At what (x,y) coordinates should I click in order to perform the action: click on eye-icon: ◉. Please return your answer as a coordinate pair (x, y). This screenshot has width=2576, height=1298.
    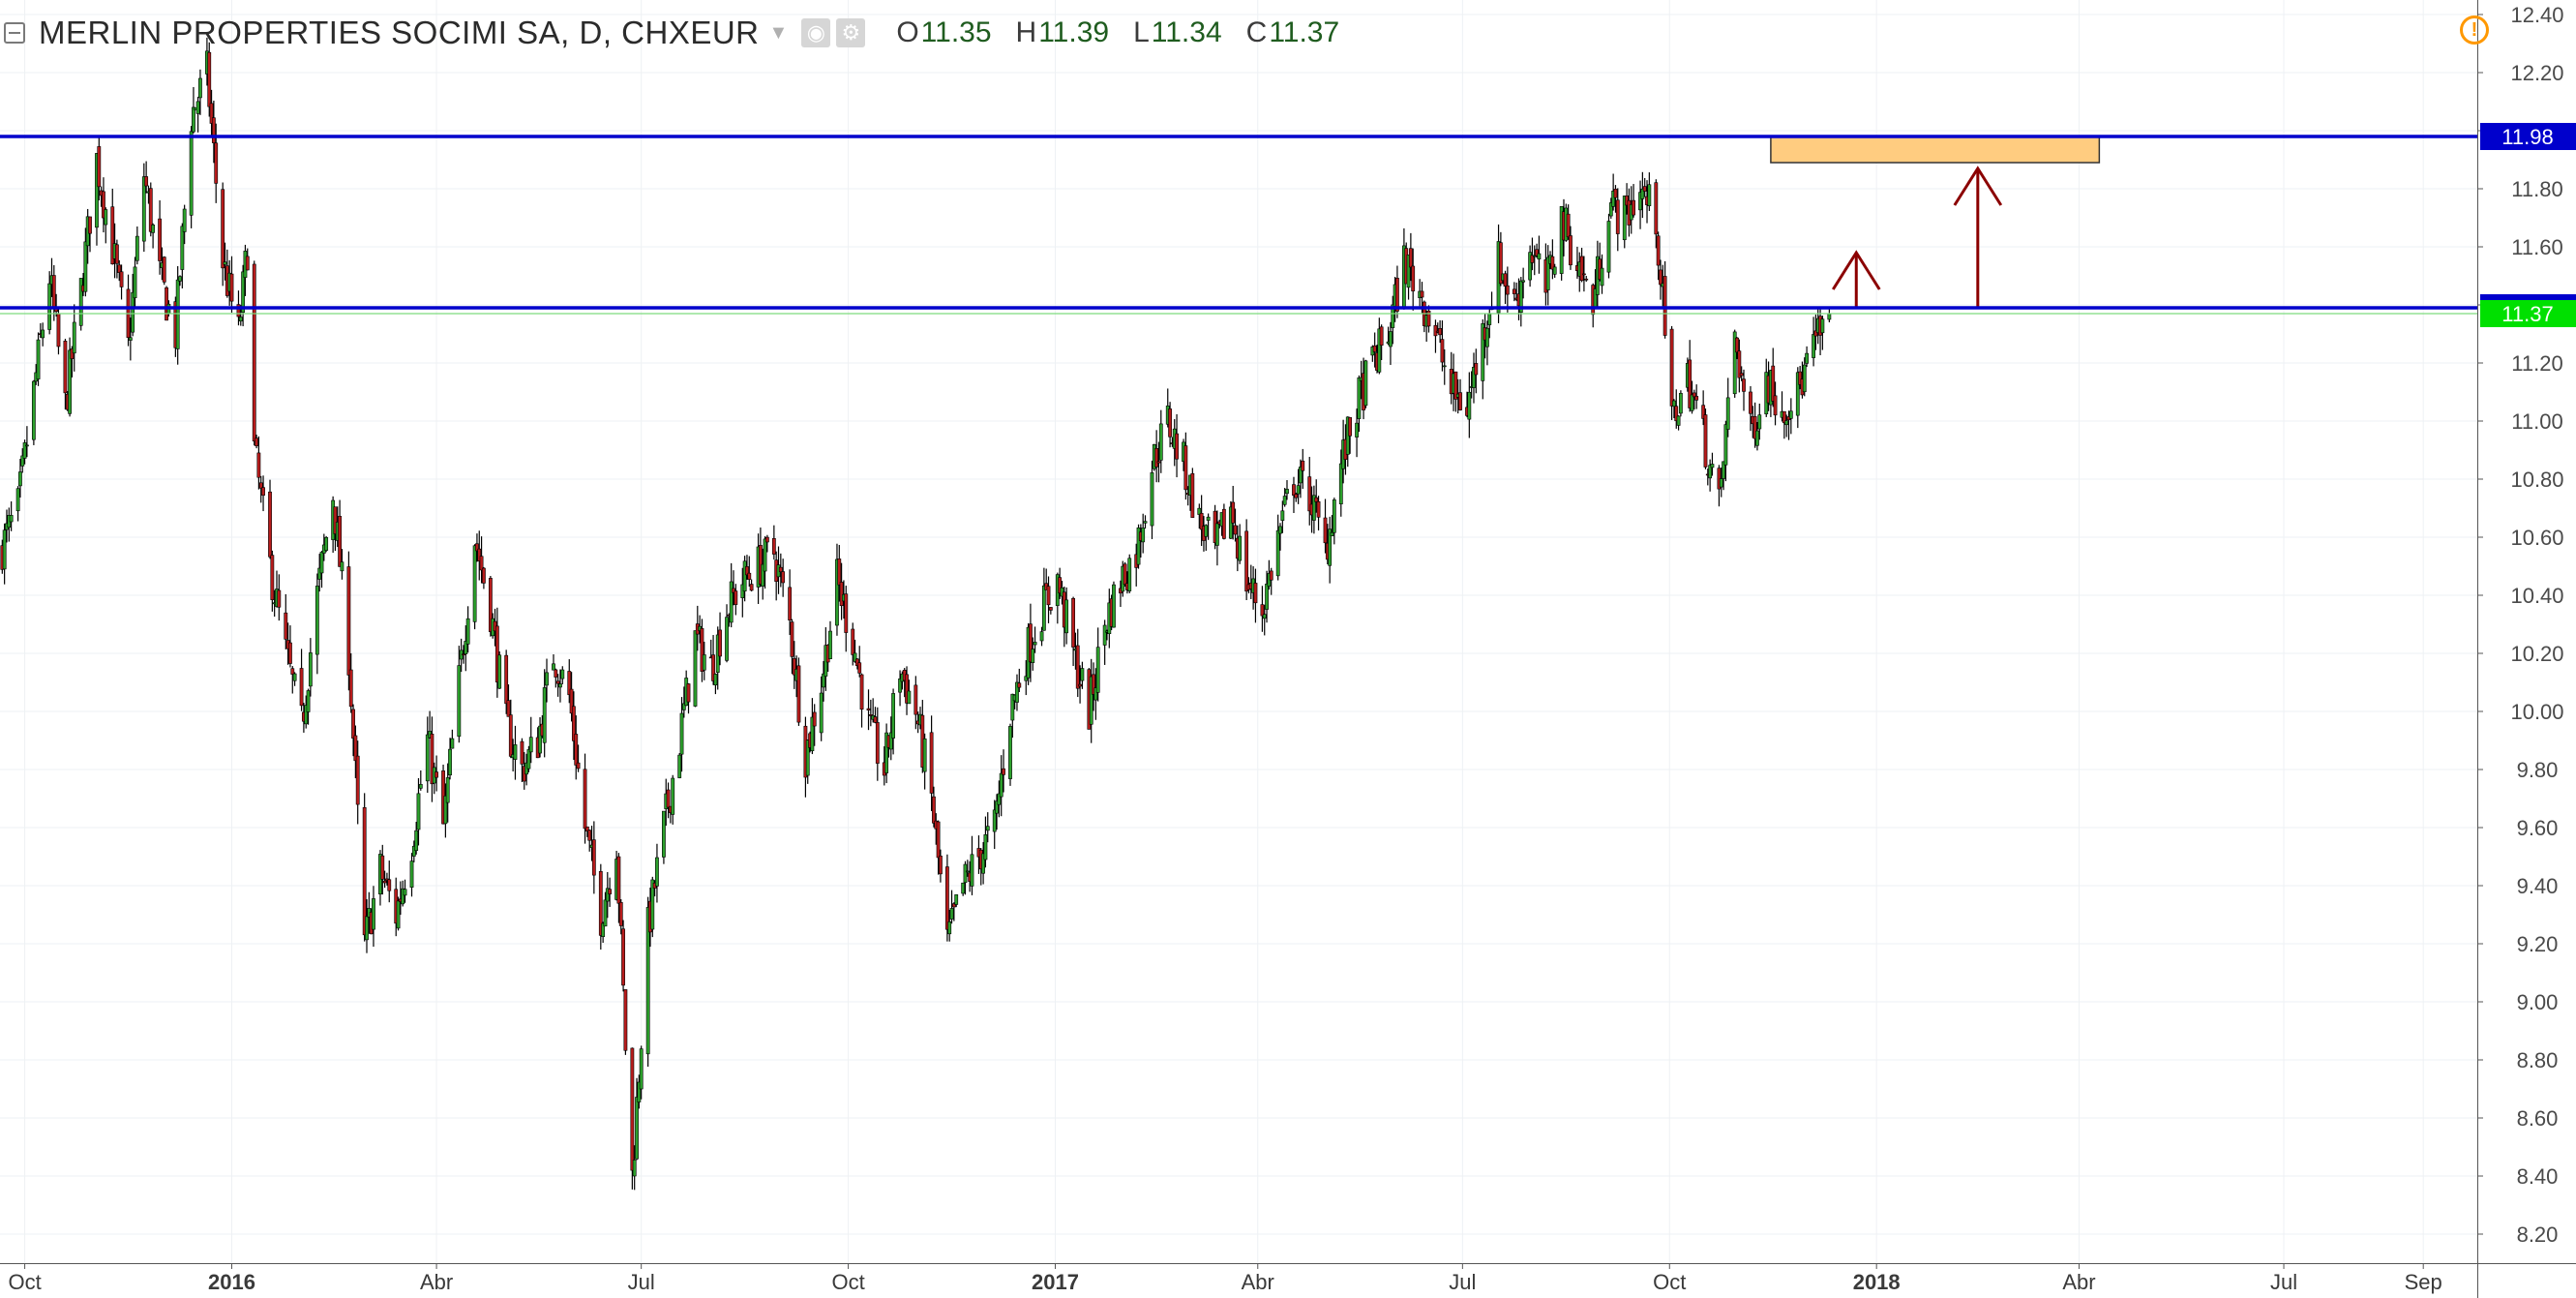
    Looking at the image, I should click on (816, 32).